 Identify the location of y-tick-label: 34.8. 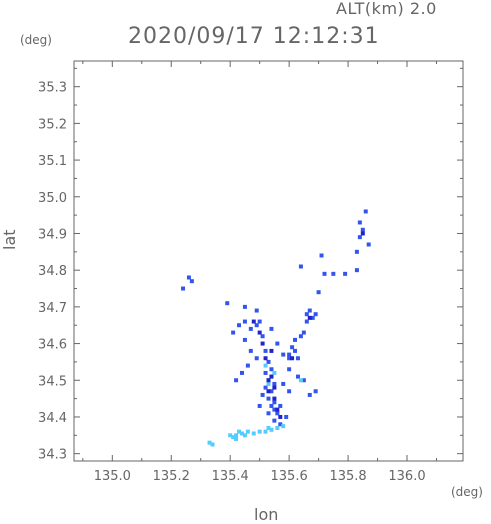
(52, 271).